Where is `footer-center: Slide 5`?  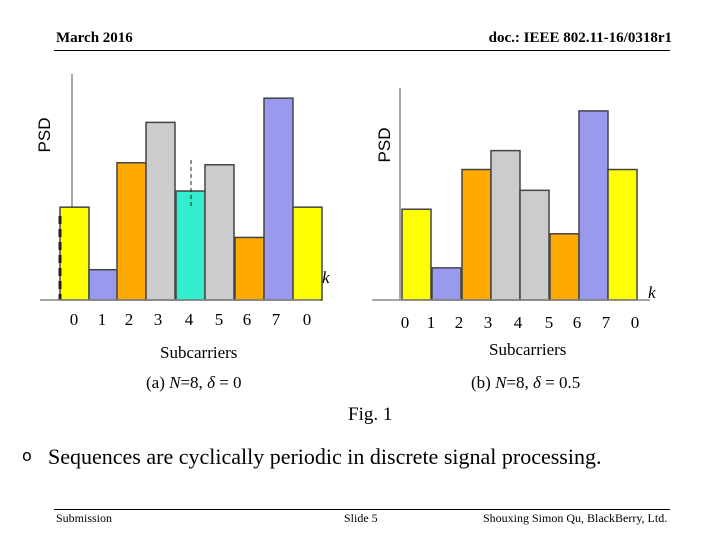 footer-center: Slide 5 is located at coordinates (361, 518).